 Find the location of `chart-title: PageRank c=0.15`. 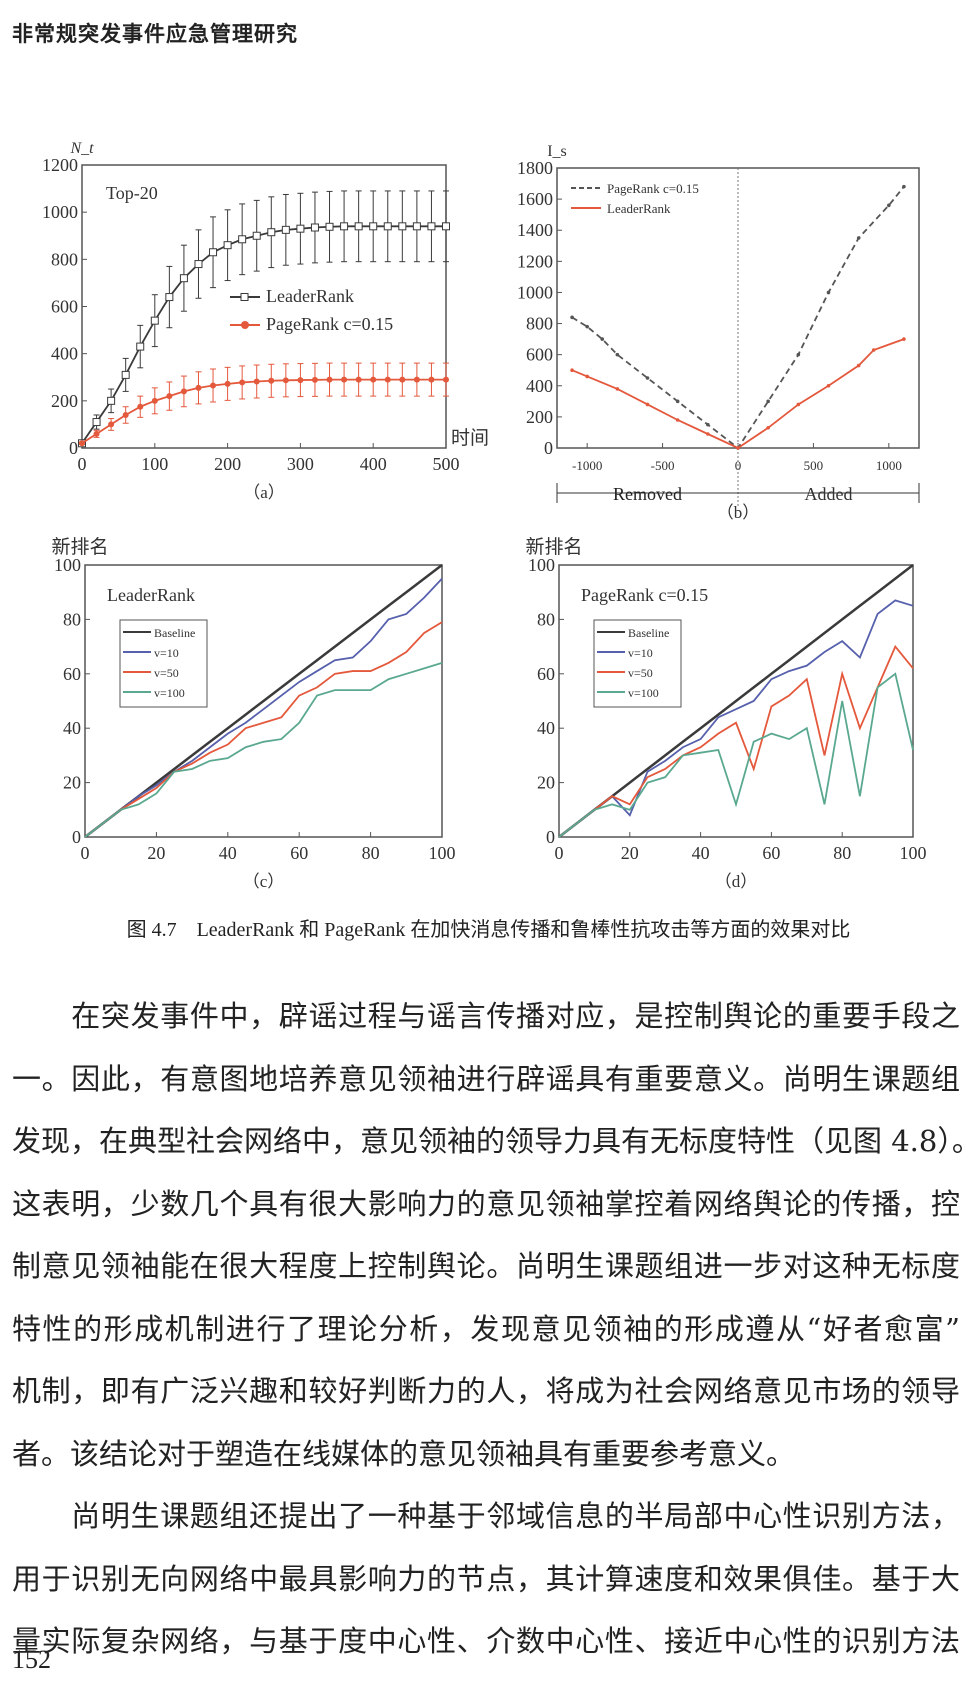

chart-title: PageRank c=0.15 is located at coordinates (644, 595).